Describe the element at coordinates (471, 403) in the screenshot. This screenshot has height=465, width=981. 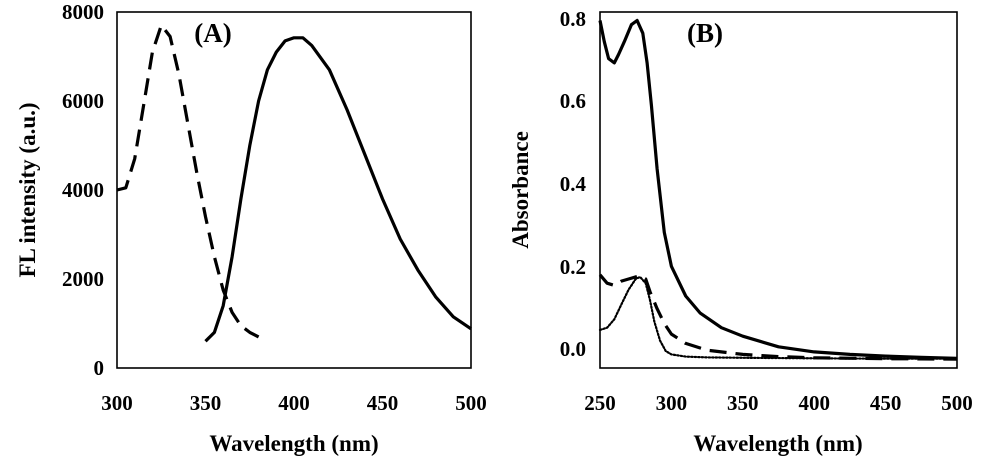
I see `panel-a-x-tick-label: 500` at that location.